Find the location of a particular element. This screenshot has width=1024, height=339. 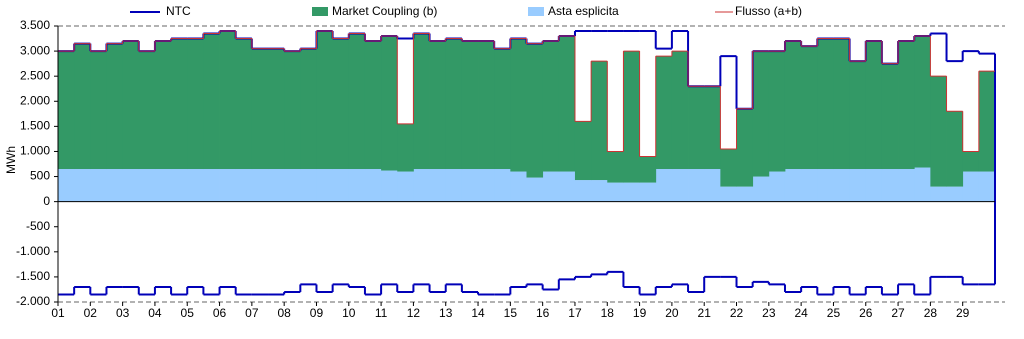

x-tick-label: 13 is located at coordinates (446, 313).